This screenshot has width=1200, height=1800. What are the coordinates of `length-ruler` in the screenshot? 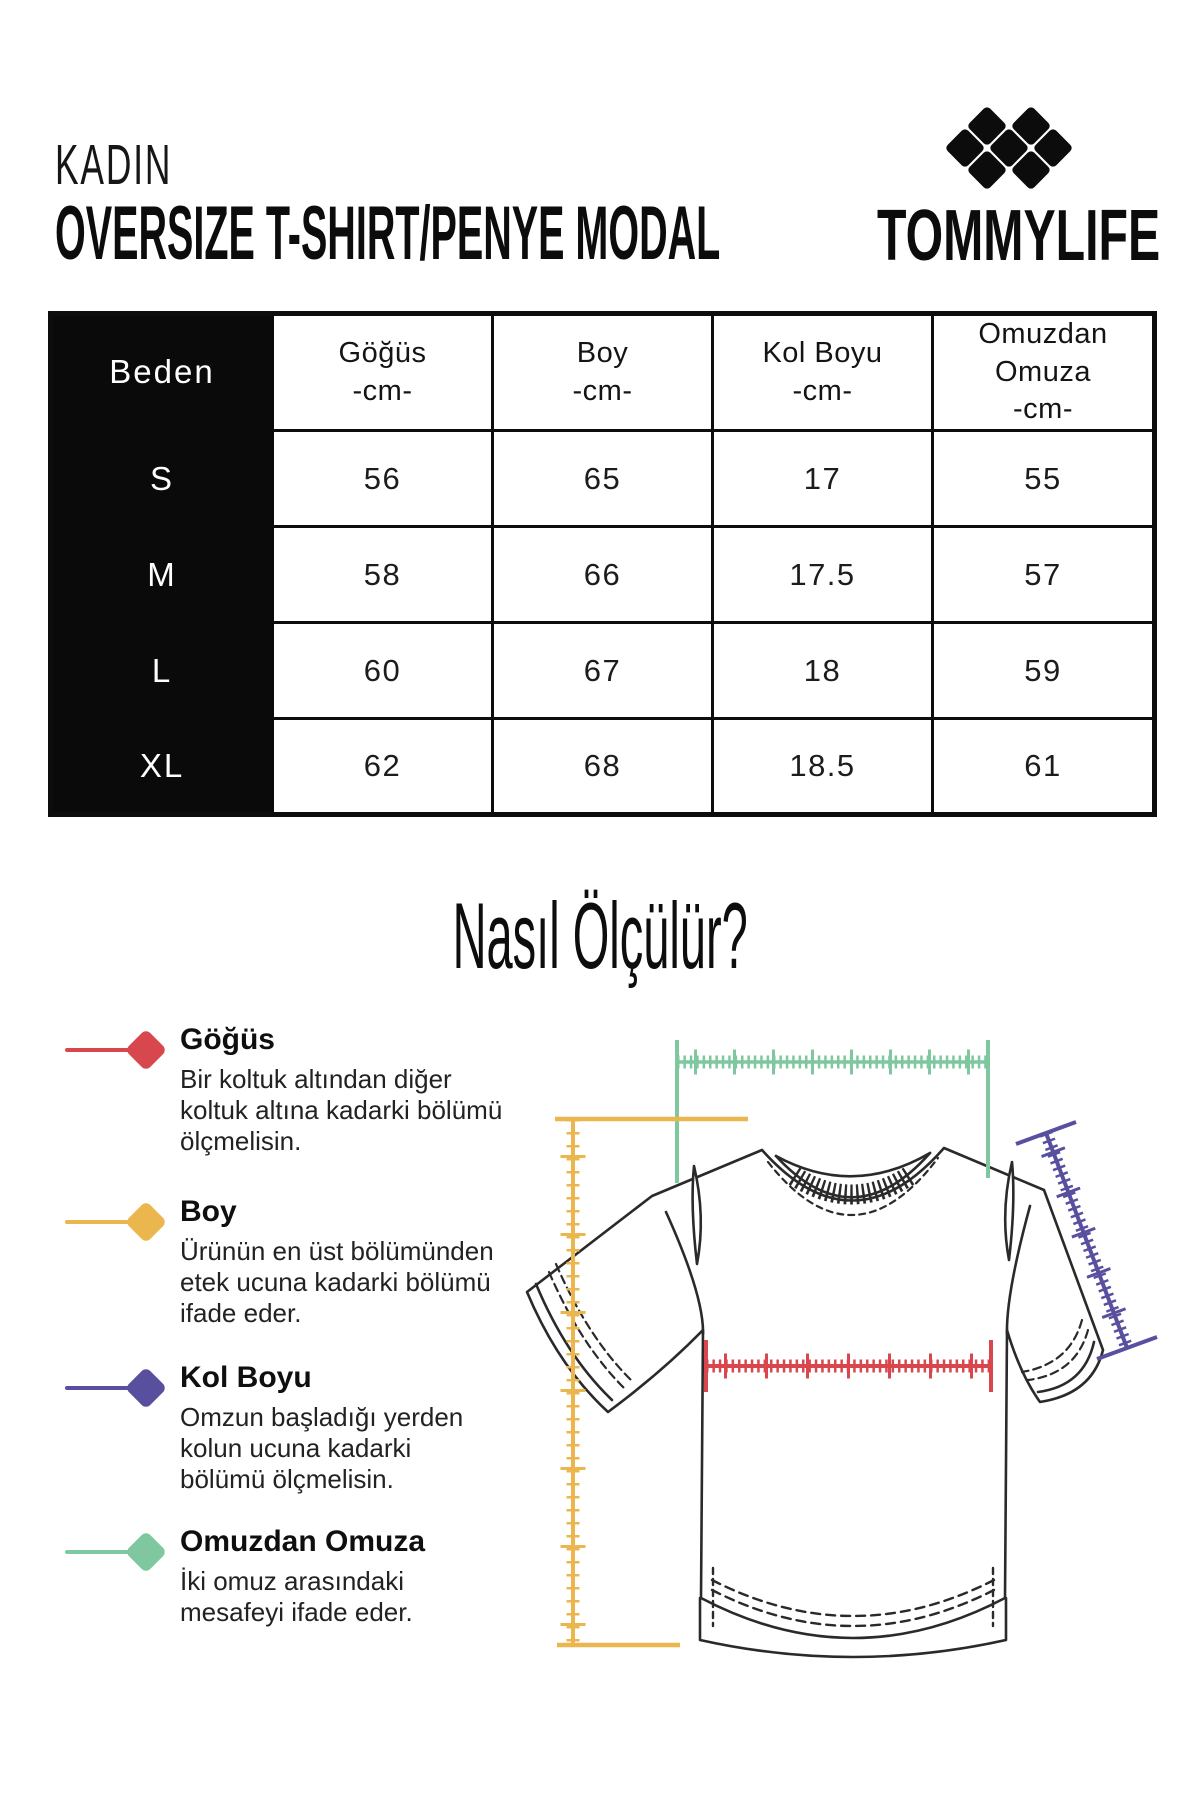 It's located at (651, 1382).